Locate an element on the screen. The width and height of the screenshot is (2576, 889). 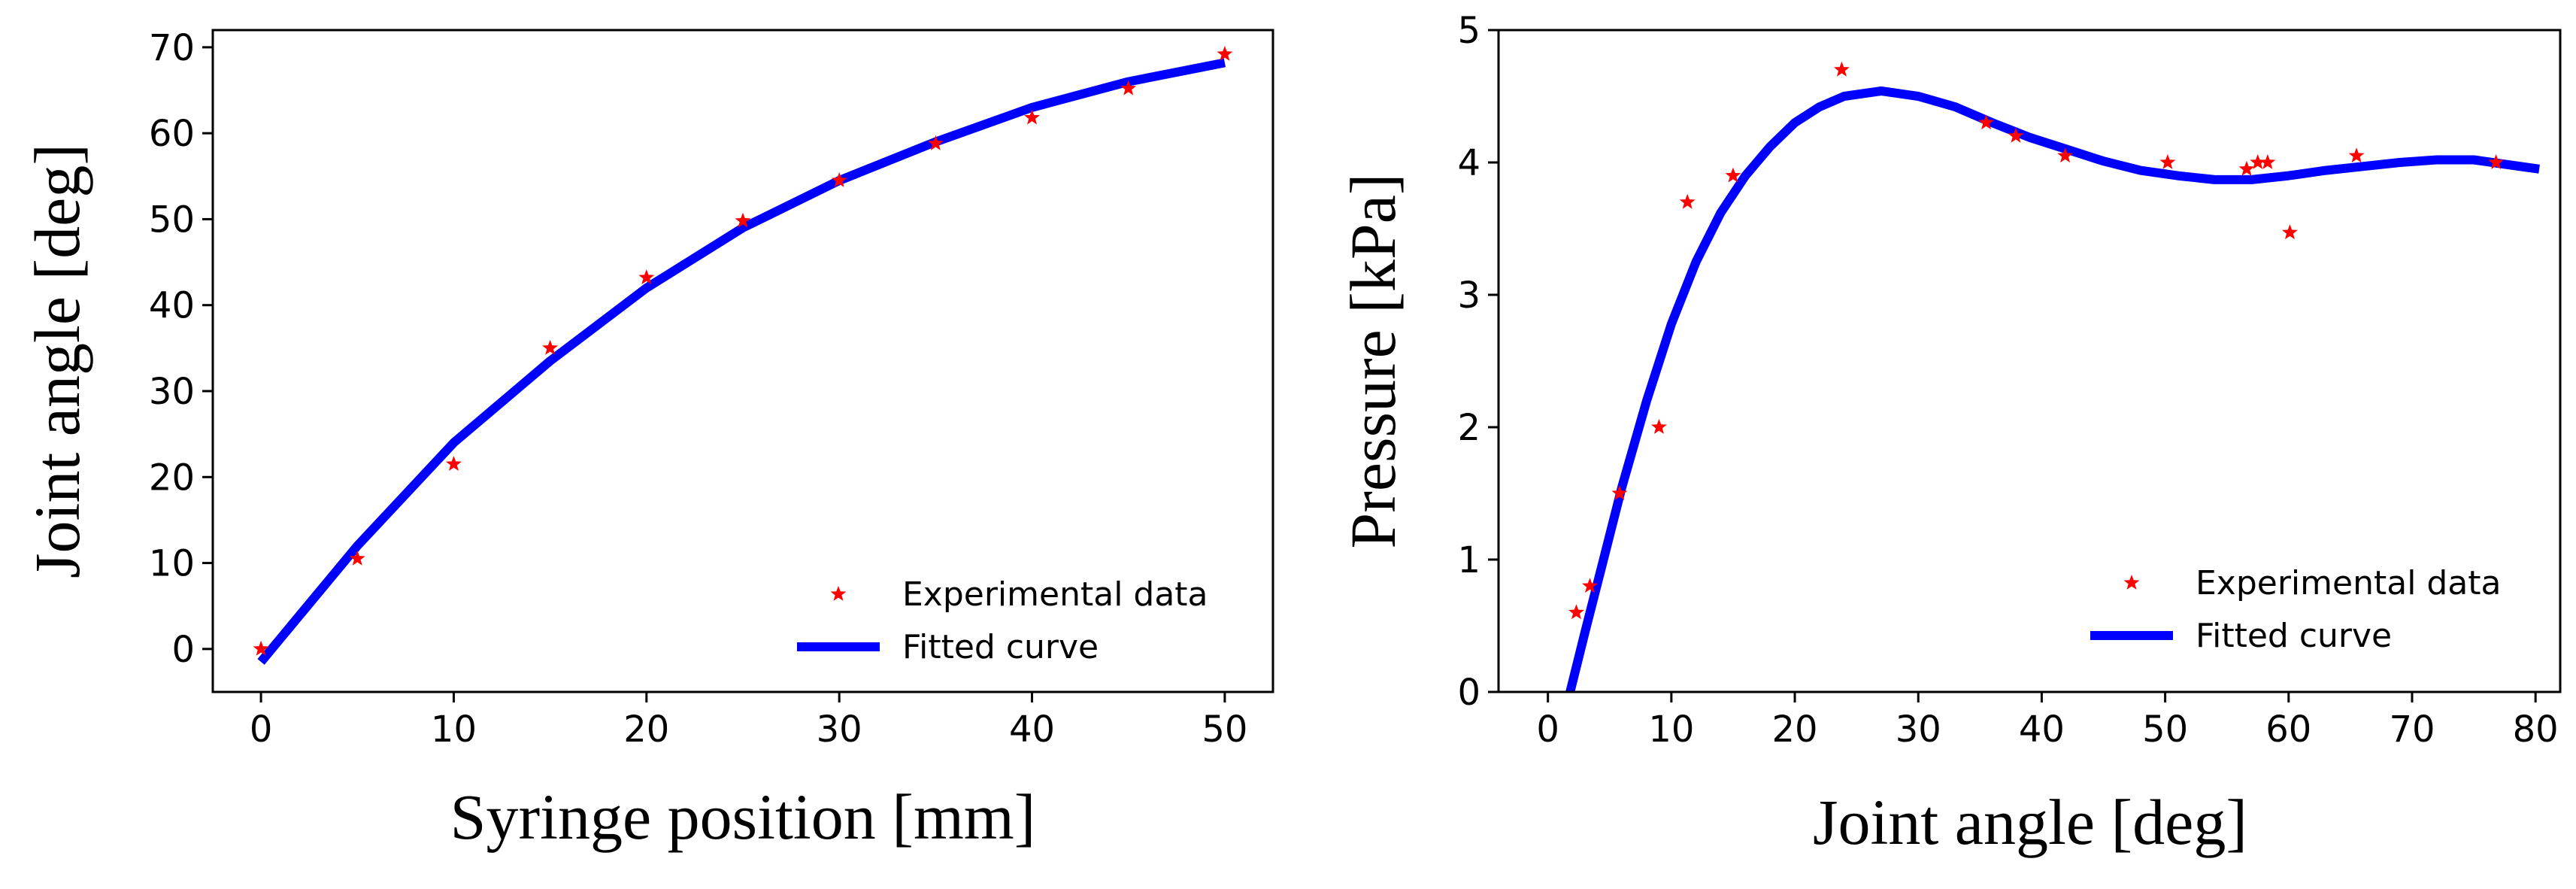
x-tick-label: 70 is located at coordinates (2412, 729).